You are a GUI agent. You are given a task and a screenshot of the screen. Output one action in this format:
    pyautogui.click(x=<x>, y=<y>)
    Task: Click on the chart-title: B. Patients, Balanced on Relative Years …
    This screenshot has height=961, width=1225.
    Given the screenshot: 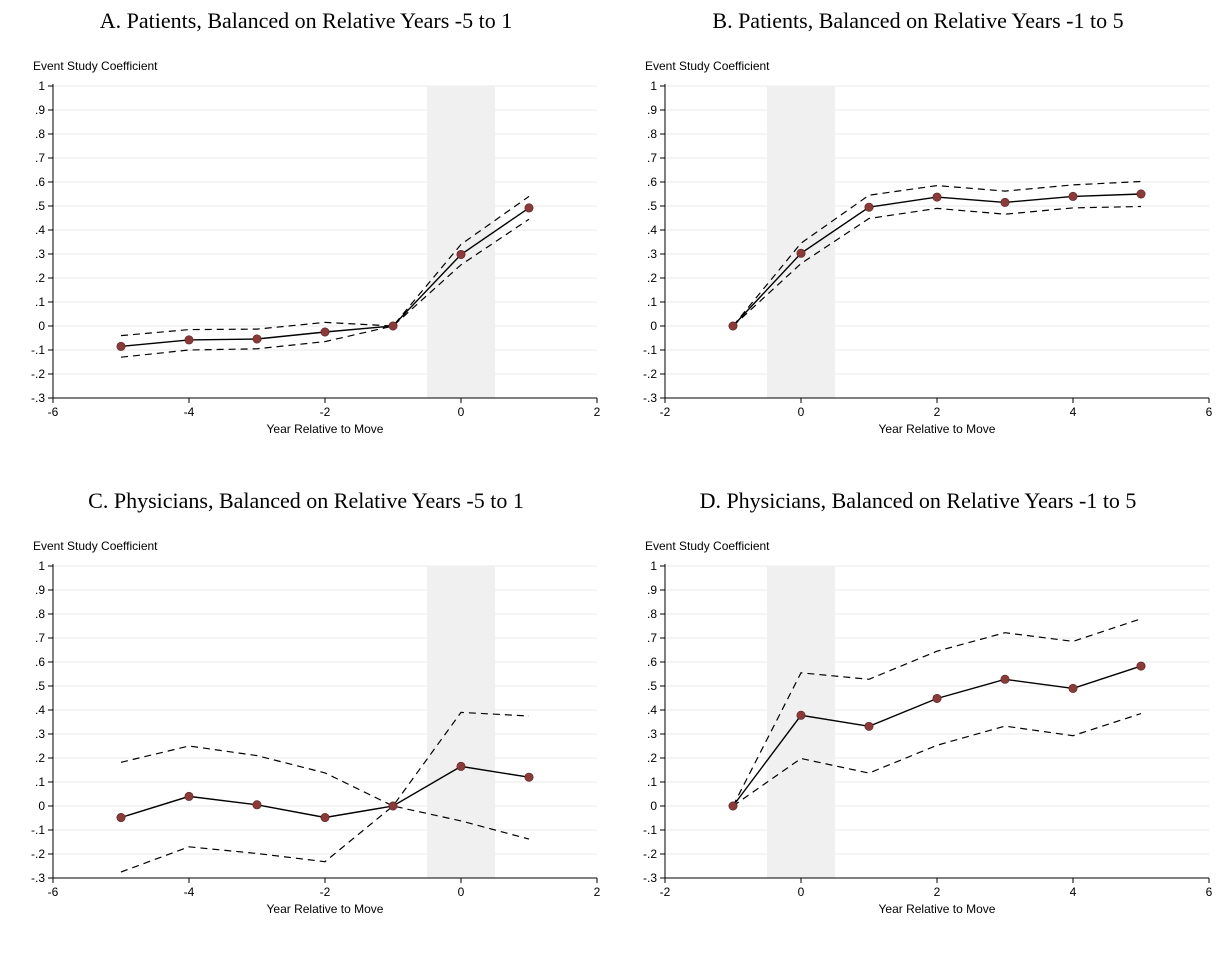 What is the action you would take?
    pyautogui.click(x=918, y=20)
    